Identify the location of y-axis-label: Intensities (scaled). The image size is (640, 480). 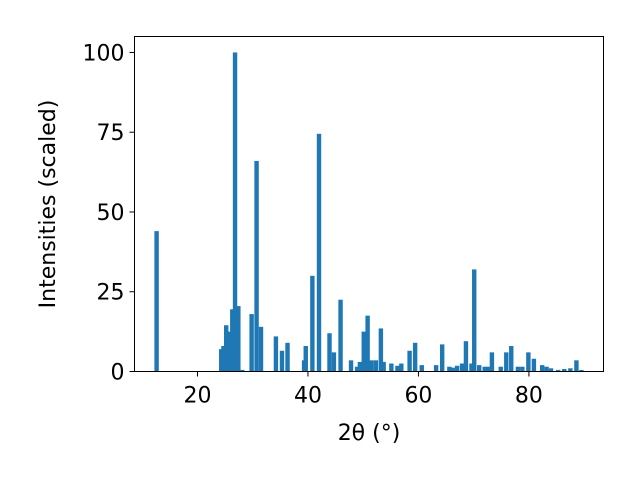
(48, 204).